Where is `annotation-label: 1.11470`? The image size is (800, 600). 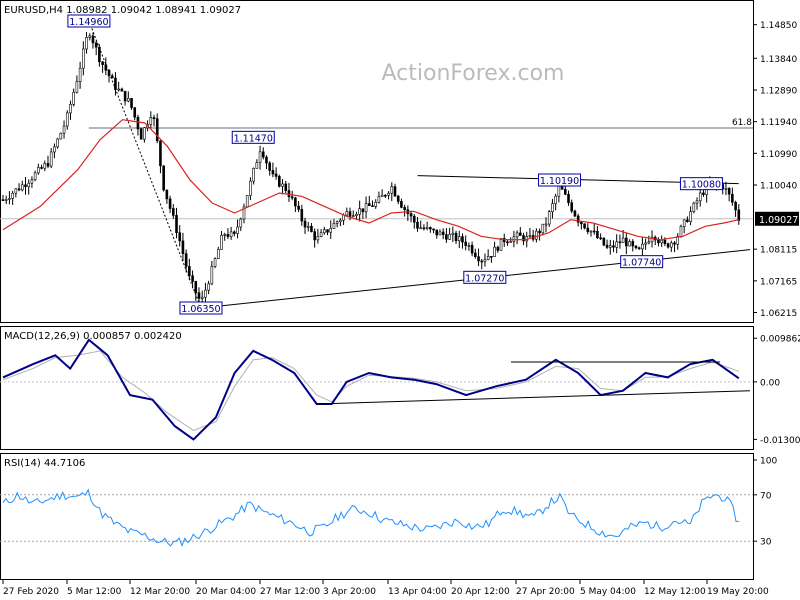 annotation-label: 1.11470 is located at coordinates (253, 138).